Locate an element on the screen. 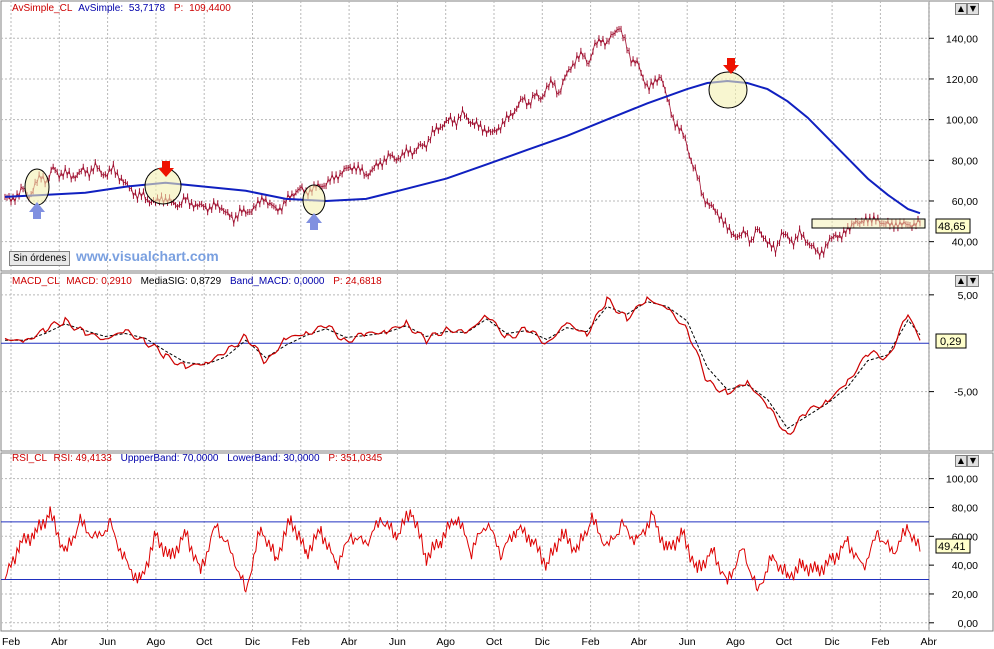 The width and height of the screenshot is (994, 649). orders-button: Sin órdenes is located at coordinates (40, 258).